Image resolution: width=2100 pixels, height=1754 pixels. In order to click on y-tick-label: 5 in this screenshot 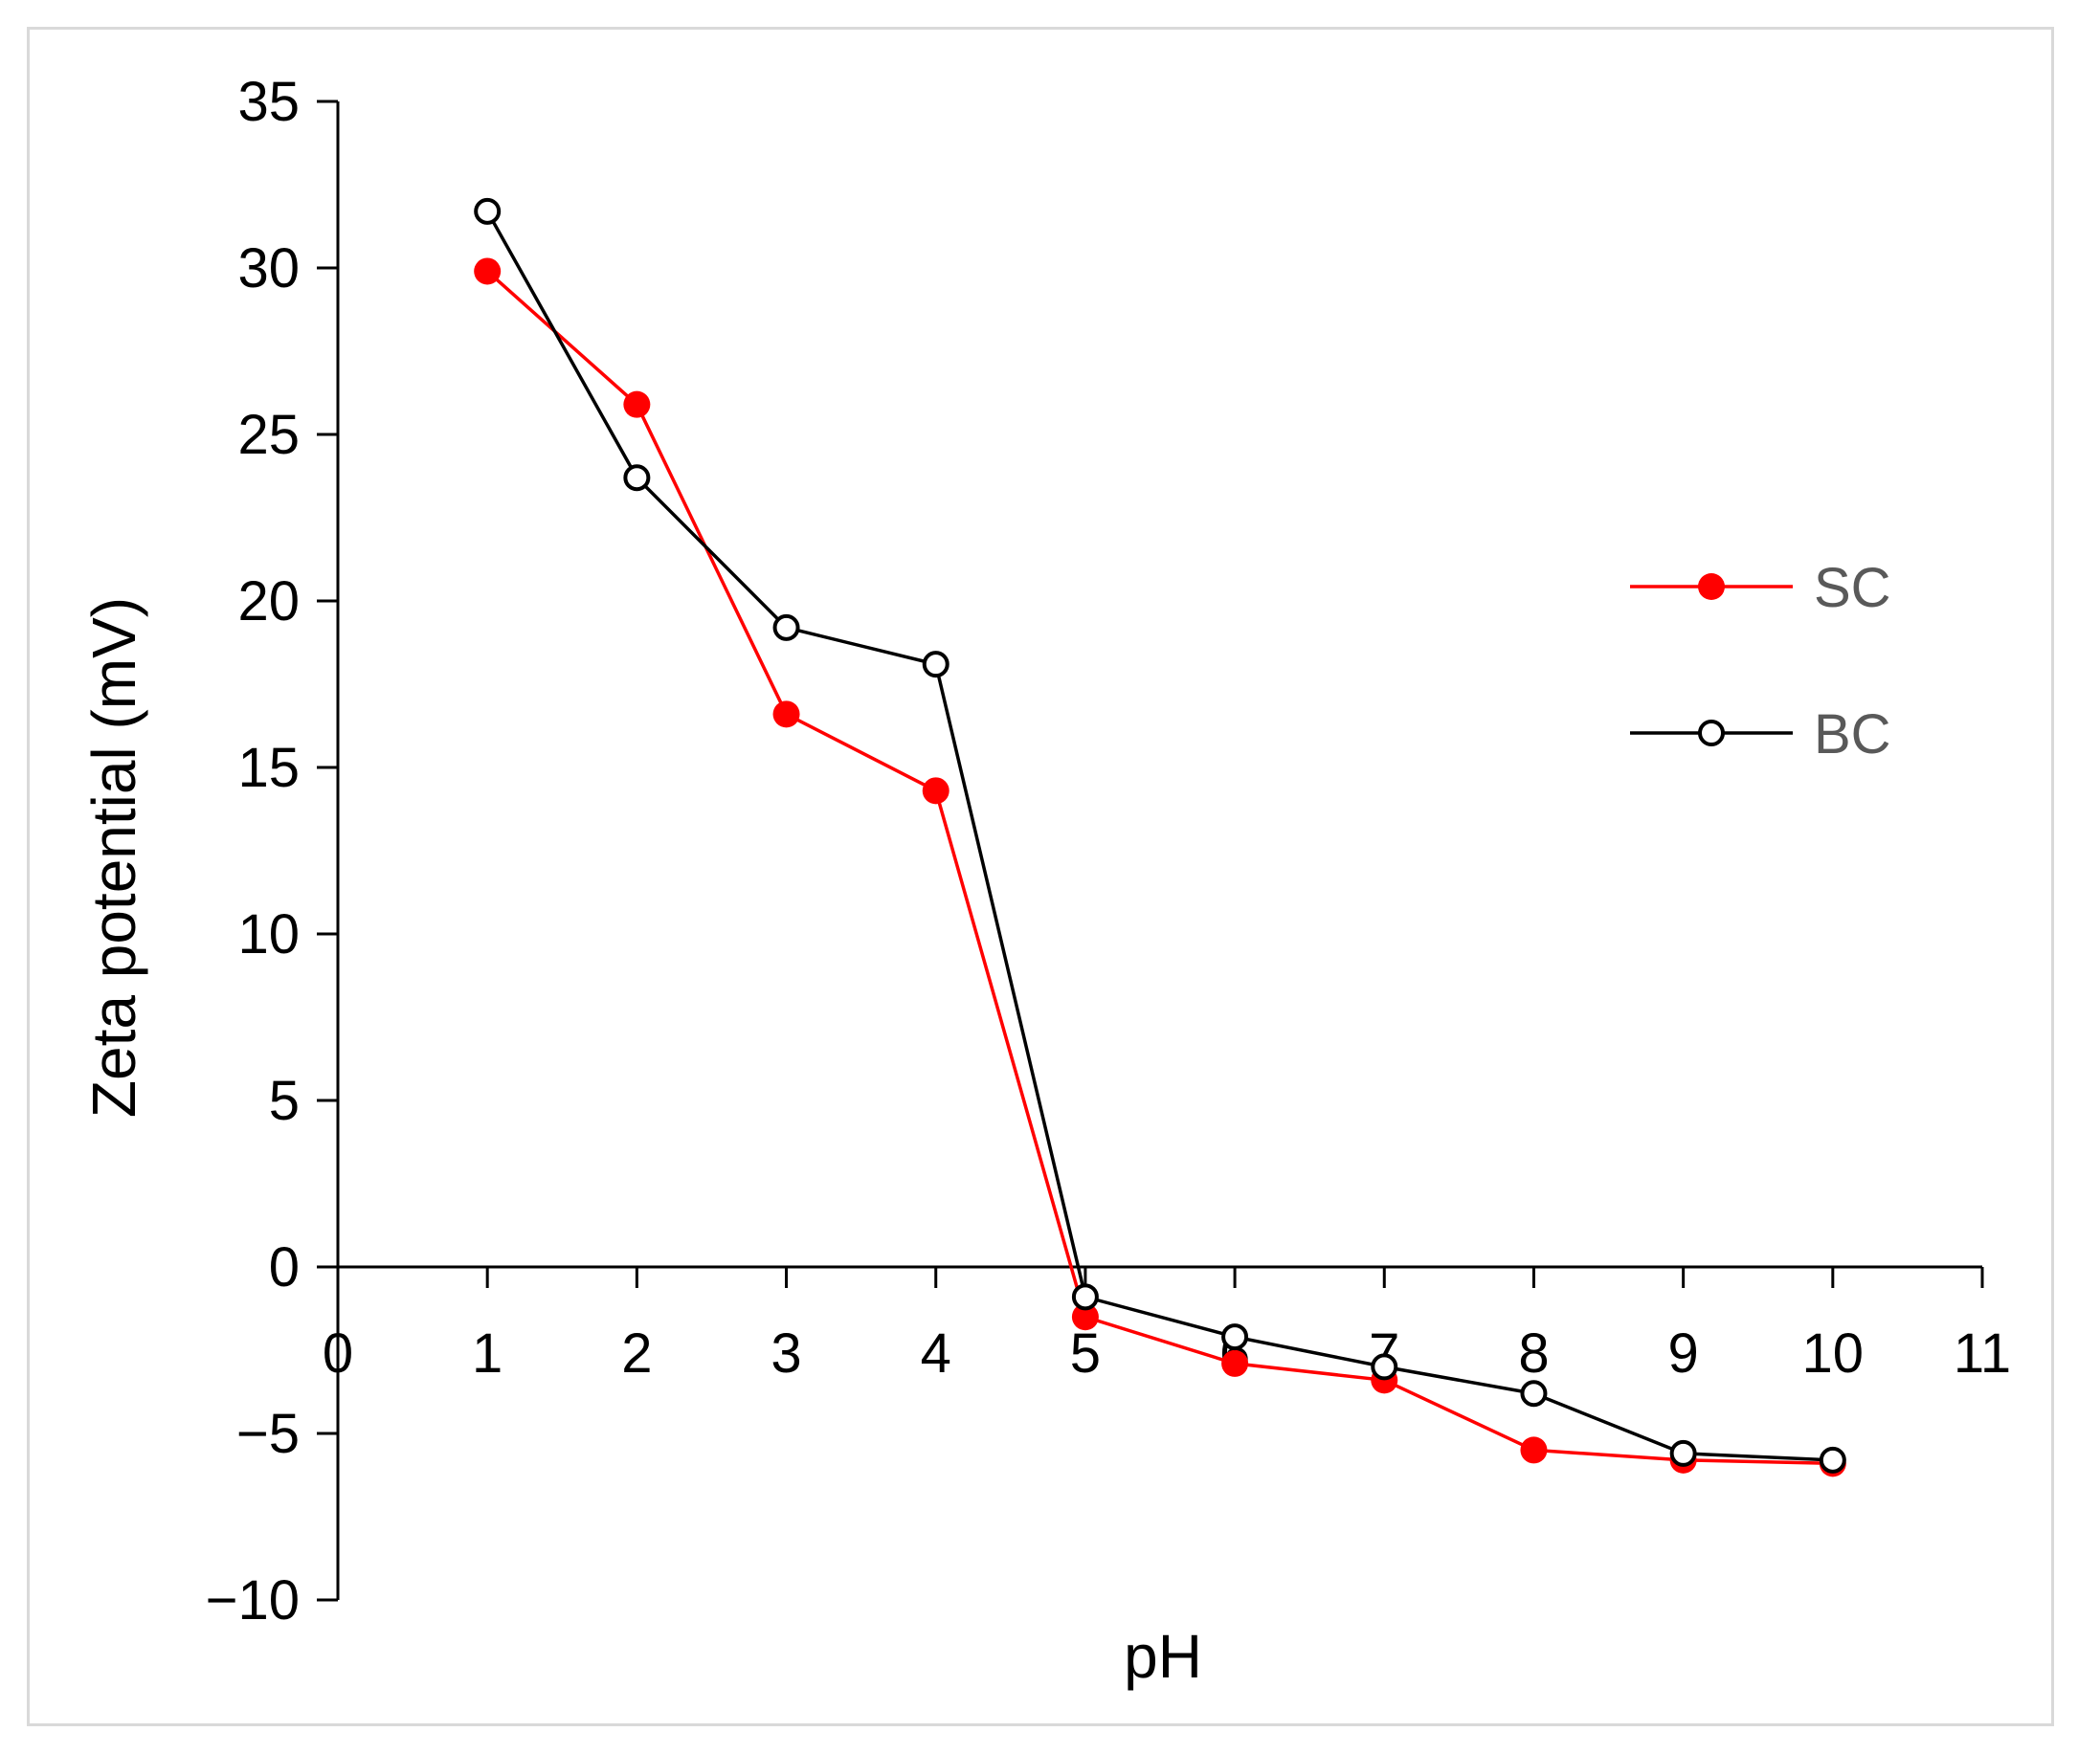, I will do `click(284, 1101)`.